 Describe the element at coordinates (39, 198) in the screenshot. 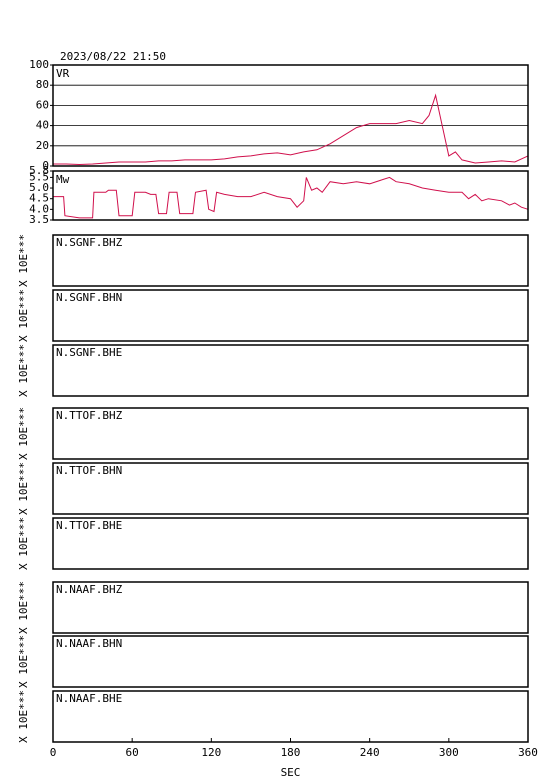

I see `y-tick-label: 4.5` at that location.